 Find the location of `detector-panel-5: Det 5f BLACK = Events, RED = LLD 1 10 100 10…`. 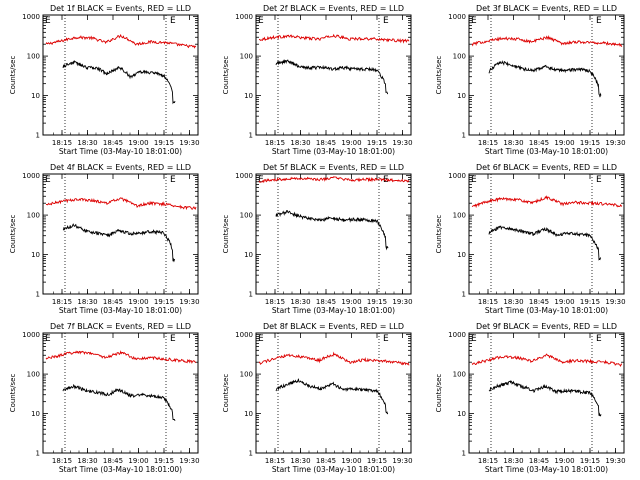

detector-panel-5: Det 5f BLACK = Events, RED = LLD 1 10 100 10… is located at coordinates (317, 239).